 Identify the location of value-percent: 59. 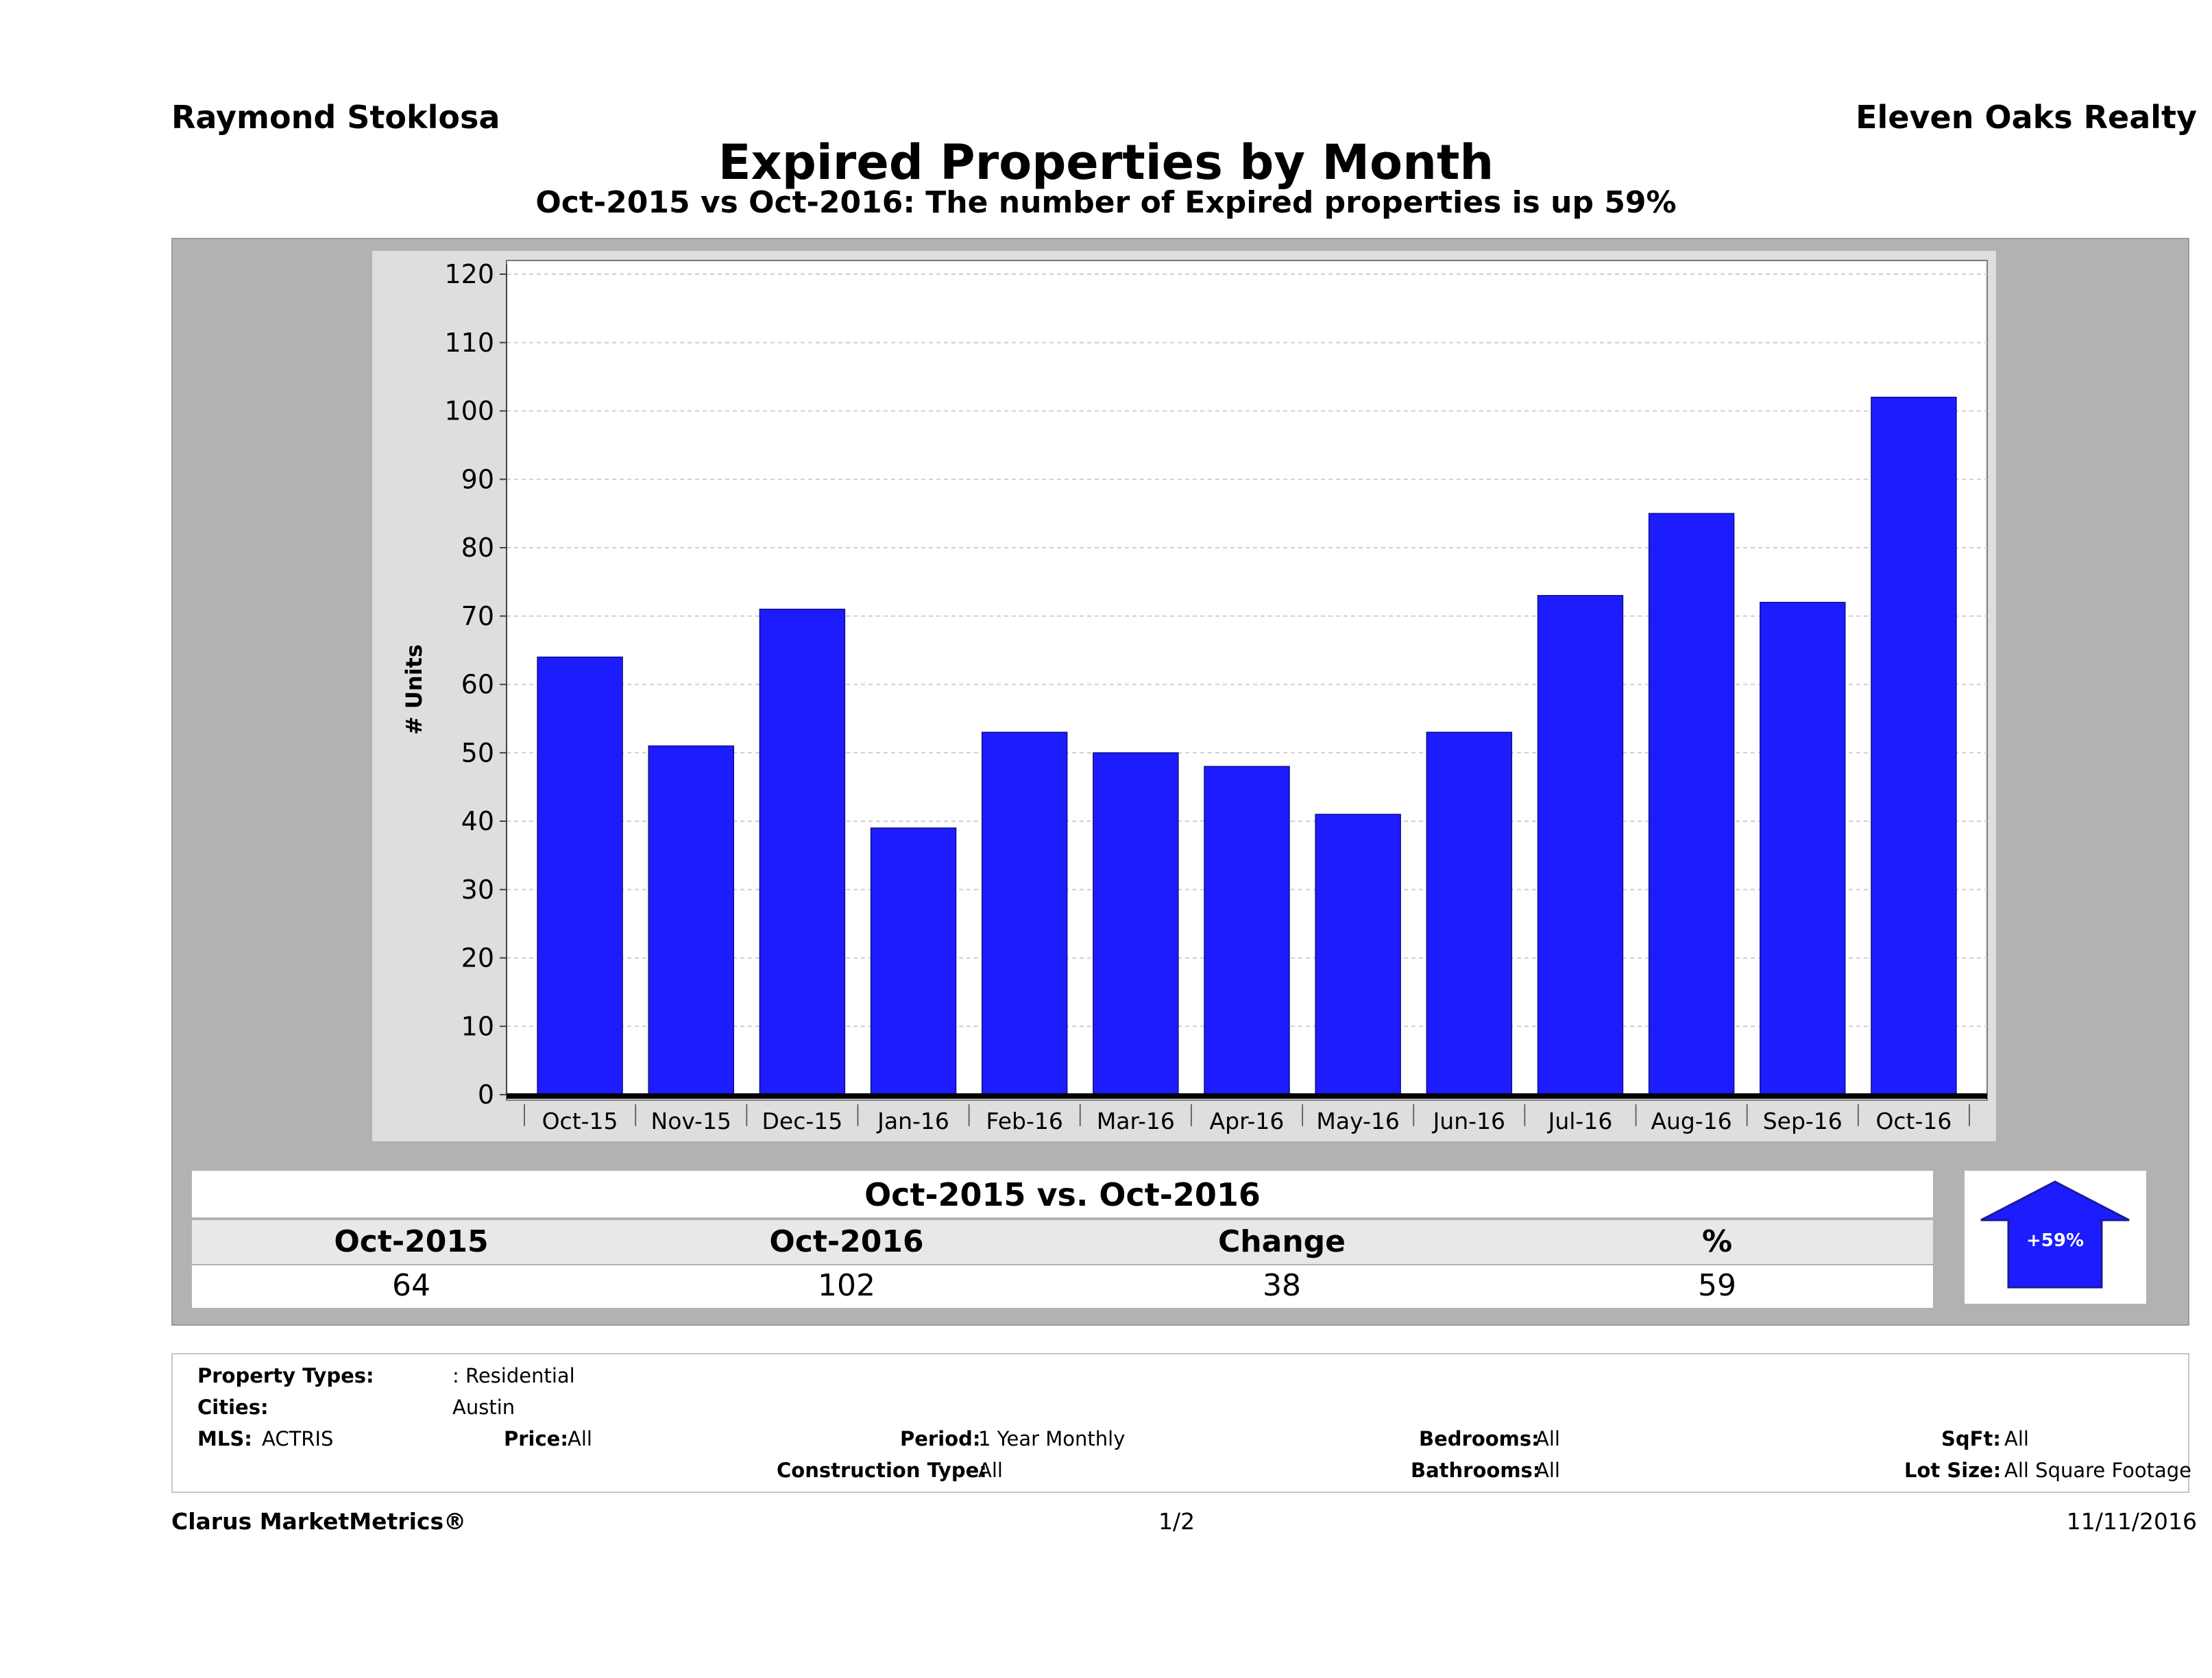
(1717, 1285).